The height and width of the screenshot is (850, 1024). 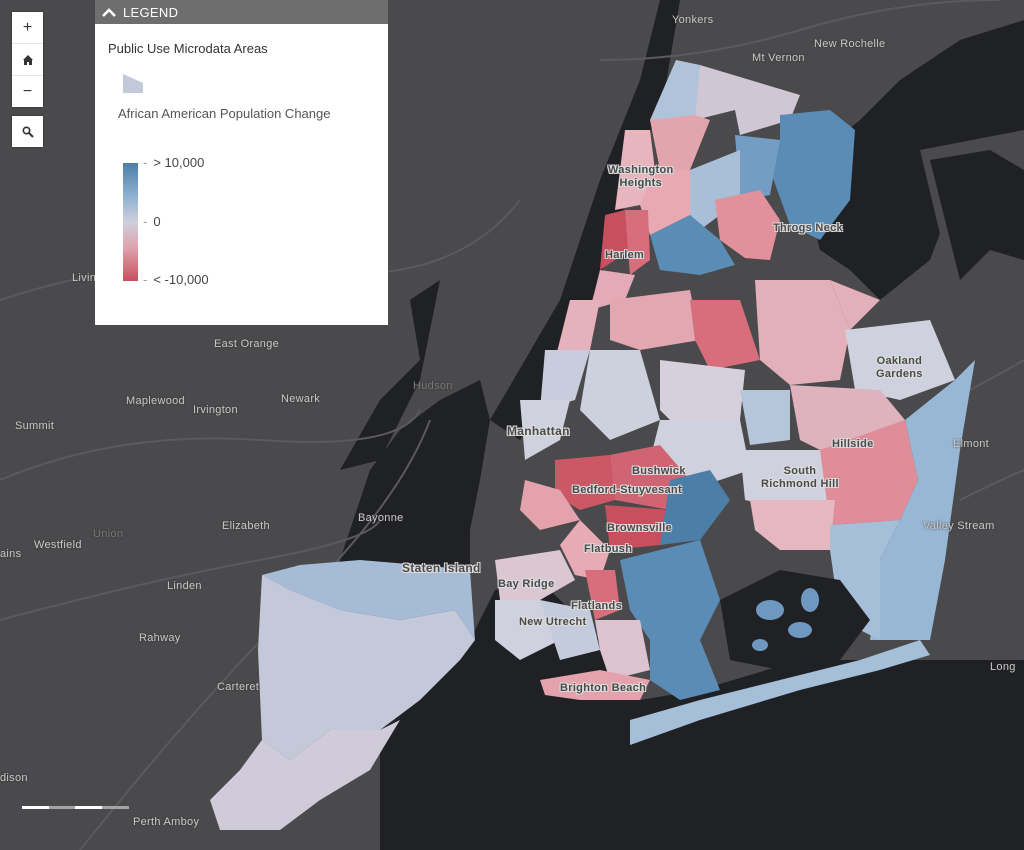 What do you see at coordinates (108, 534) in the screenshot?
I see `place-label: Union` at bounding box center [108, 534].